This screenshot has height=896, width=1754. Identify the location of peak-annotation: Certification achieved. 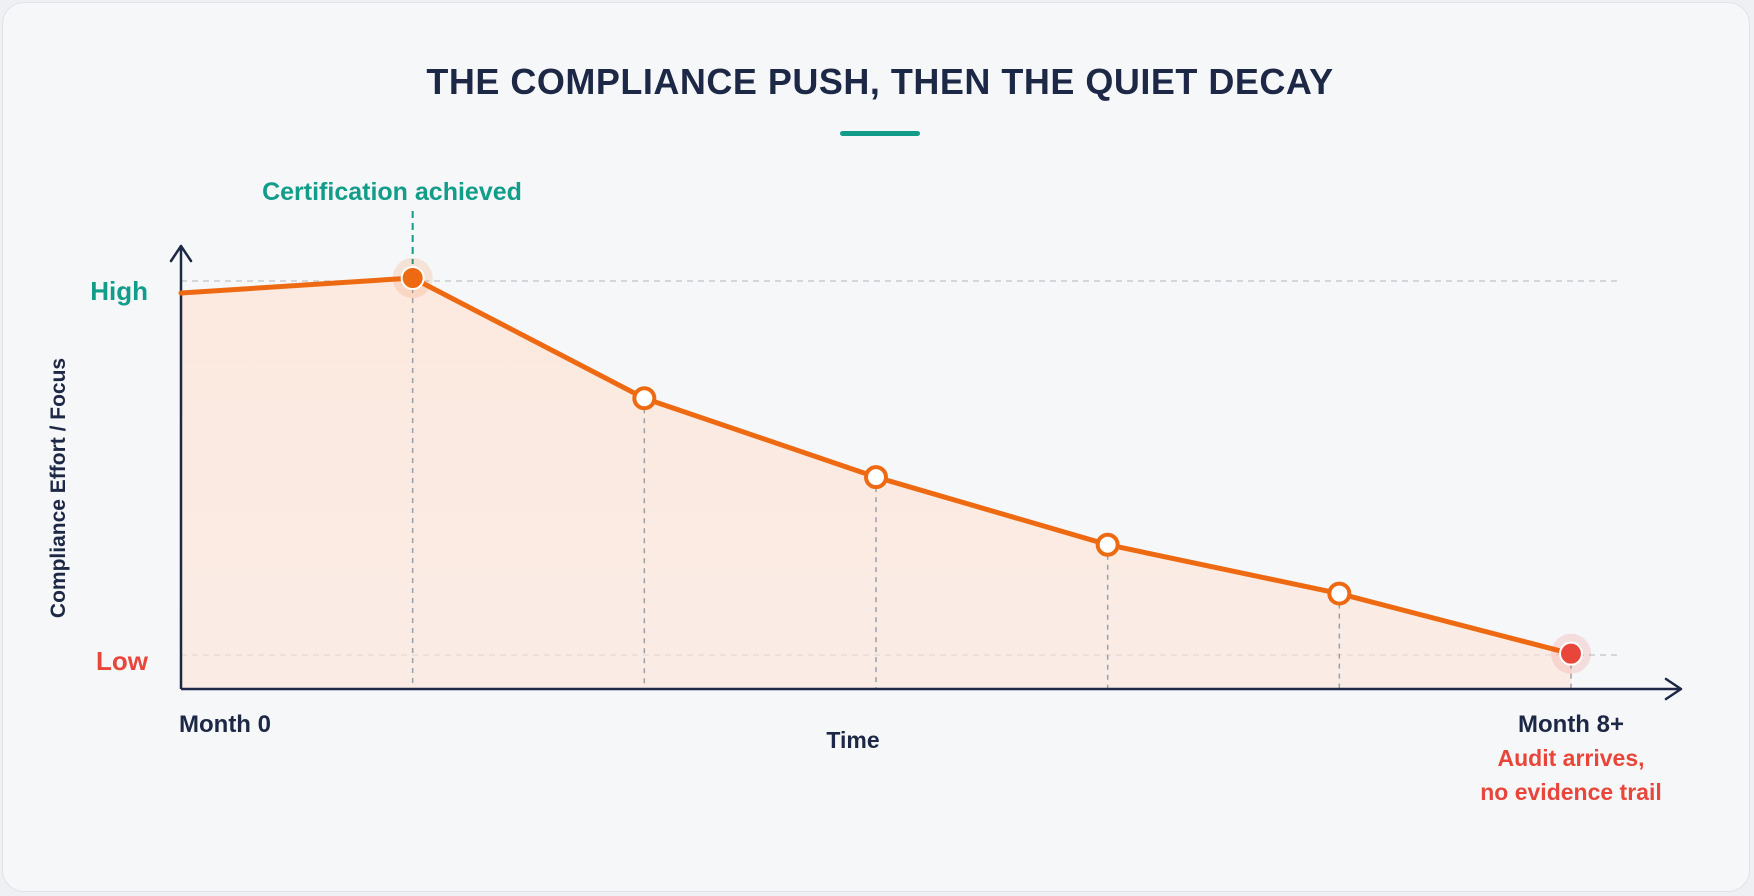
(392, 192).